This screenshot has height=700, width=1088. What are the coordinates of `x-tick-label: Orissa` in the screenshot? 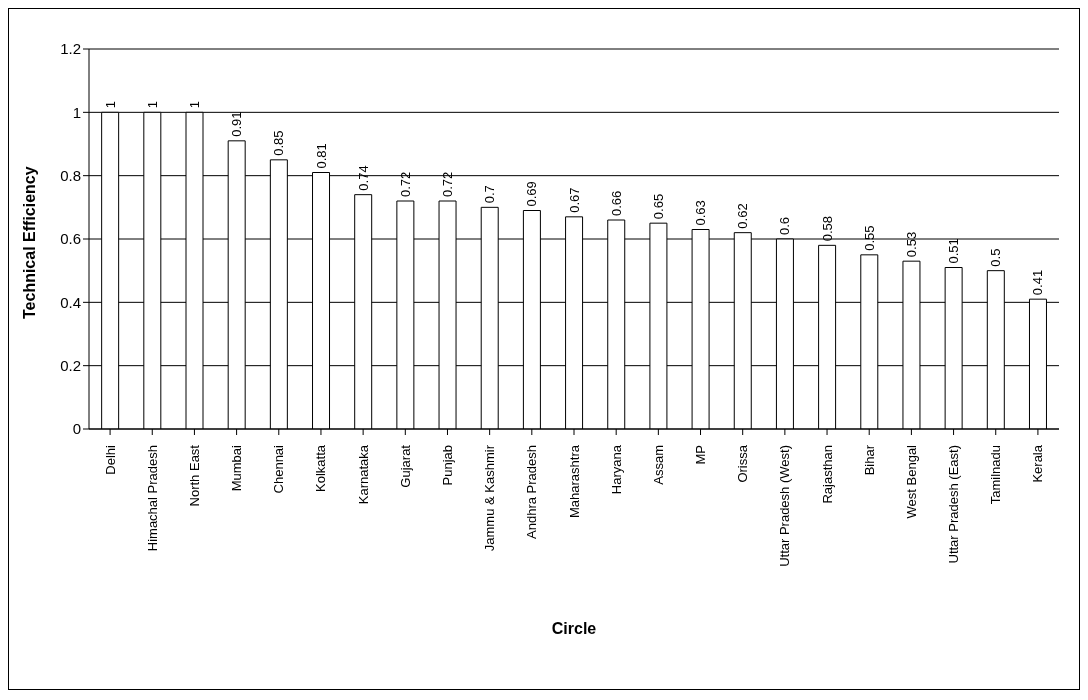 It's located at (743, 463).